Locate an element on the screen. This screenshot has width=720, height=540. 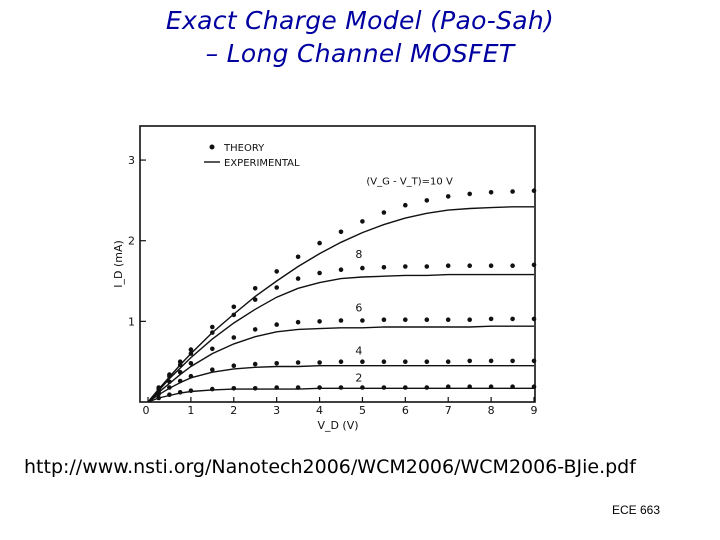
series-label: (V_G - V_T)=10 V is located at coordinates (409, 181).